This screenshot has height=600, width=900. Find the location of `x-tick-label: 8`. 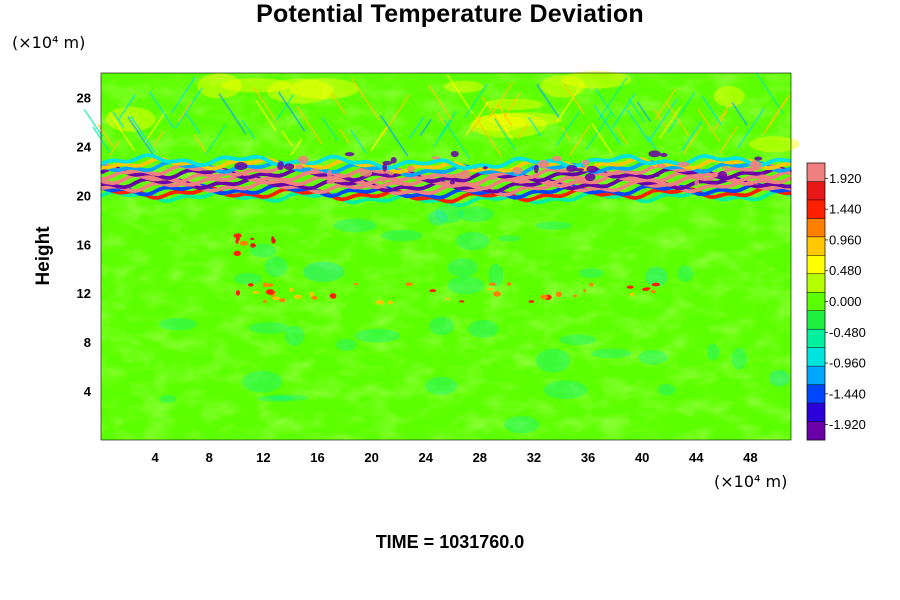

x-tick-label: 8 is located at coordinates (209, 457).